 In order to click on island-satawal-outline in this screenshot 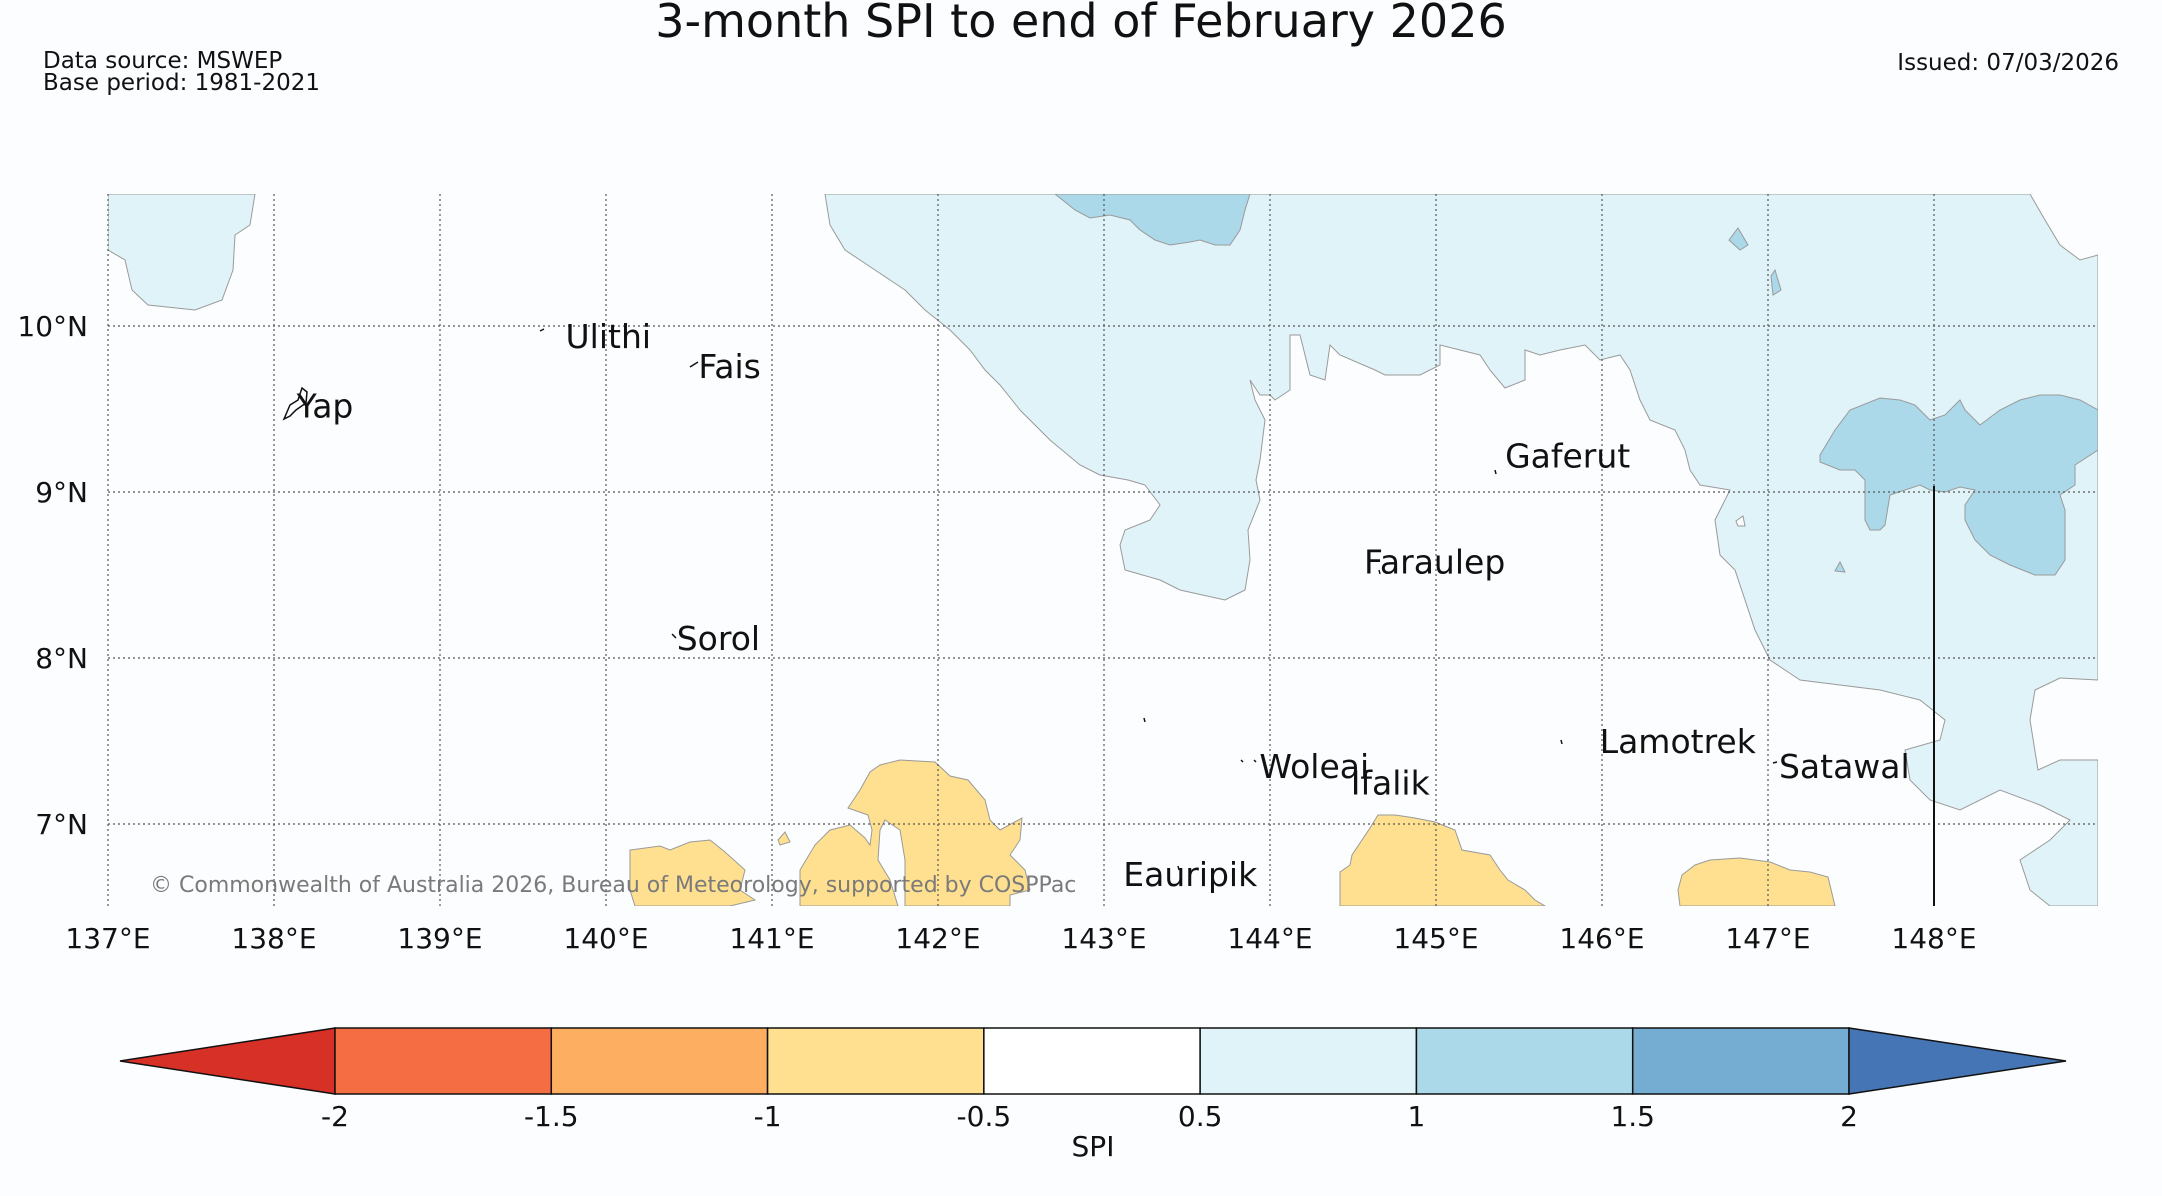, I will do `click(1775, 762)`.